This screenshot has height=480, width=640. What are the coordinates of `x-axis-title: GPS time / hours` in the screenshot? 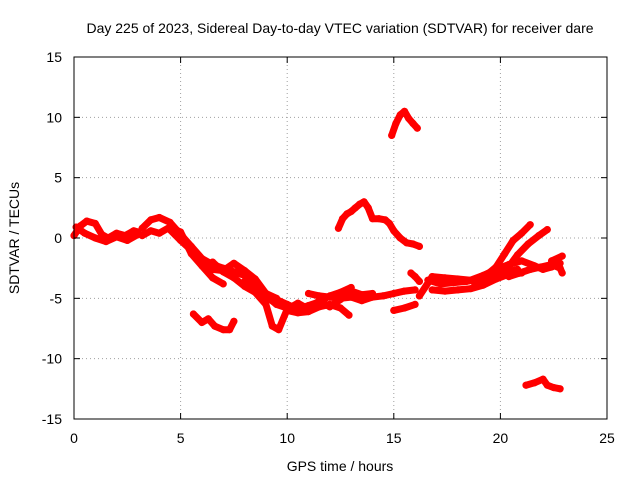 It's located at (340, 466).